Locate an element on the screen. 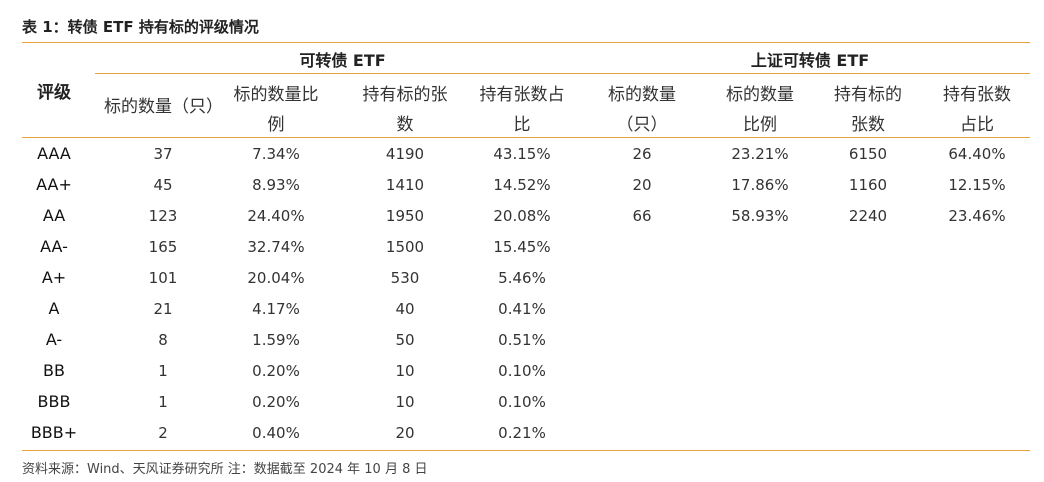 This screenshot has height=482, width=1044. column-header-2-1-line-1: 标的数量 is located at coordinates (642, 95).